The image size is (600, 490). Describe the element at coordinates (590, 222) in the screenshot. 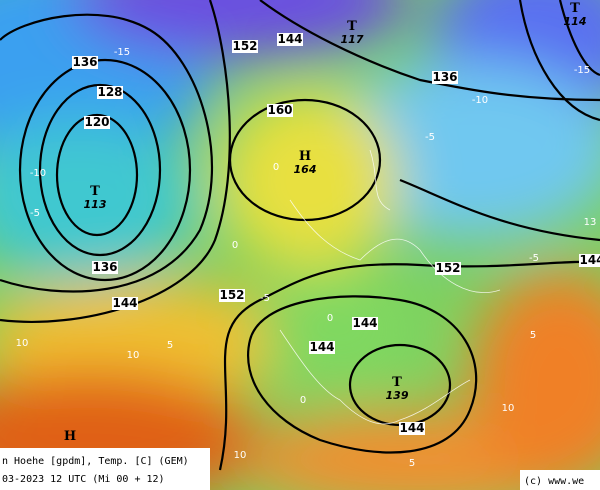

I see `temperature-label: 13` at that location.